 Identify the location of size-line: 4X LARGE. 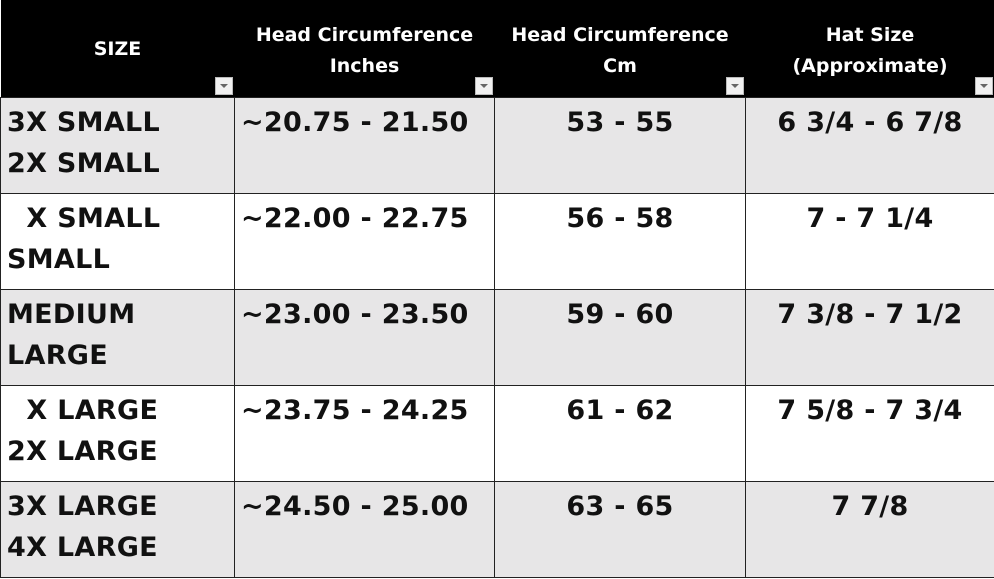
(82, 547).